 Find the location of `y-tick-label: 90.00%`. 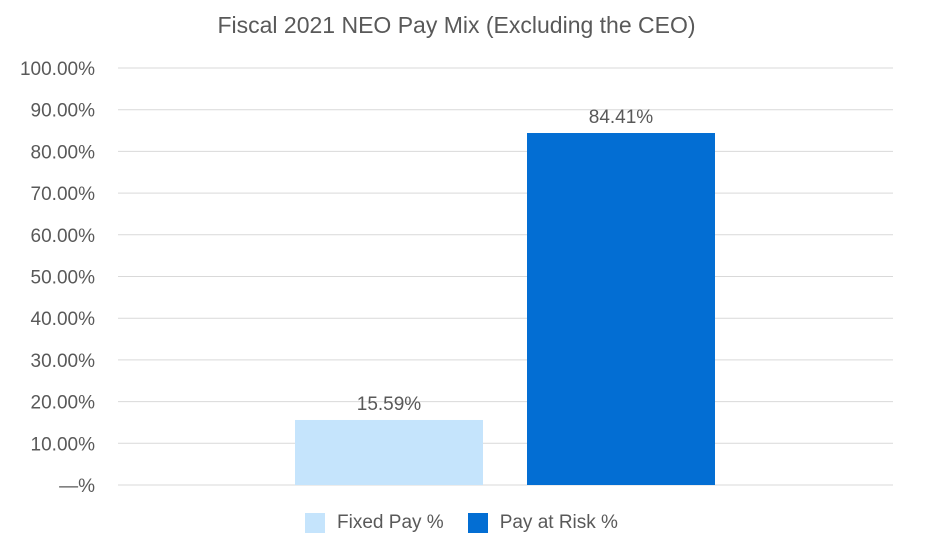

y-tick-label: 90.00% is located at coordinates (63, 111).